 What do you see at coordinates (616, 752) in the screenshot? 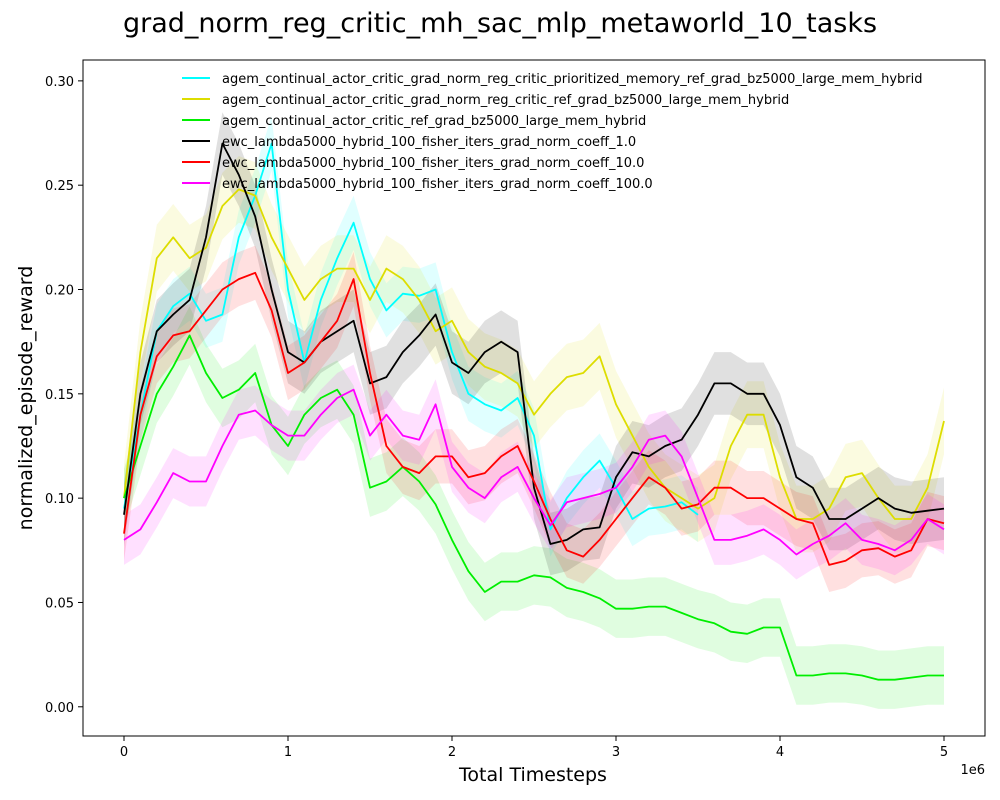
I see `x-tick-label: 3` at bounding box center [616, 752].